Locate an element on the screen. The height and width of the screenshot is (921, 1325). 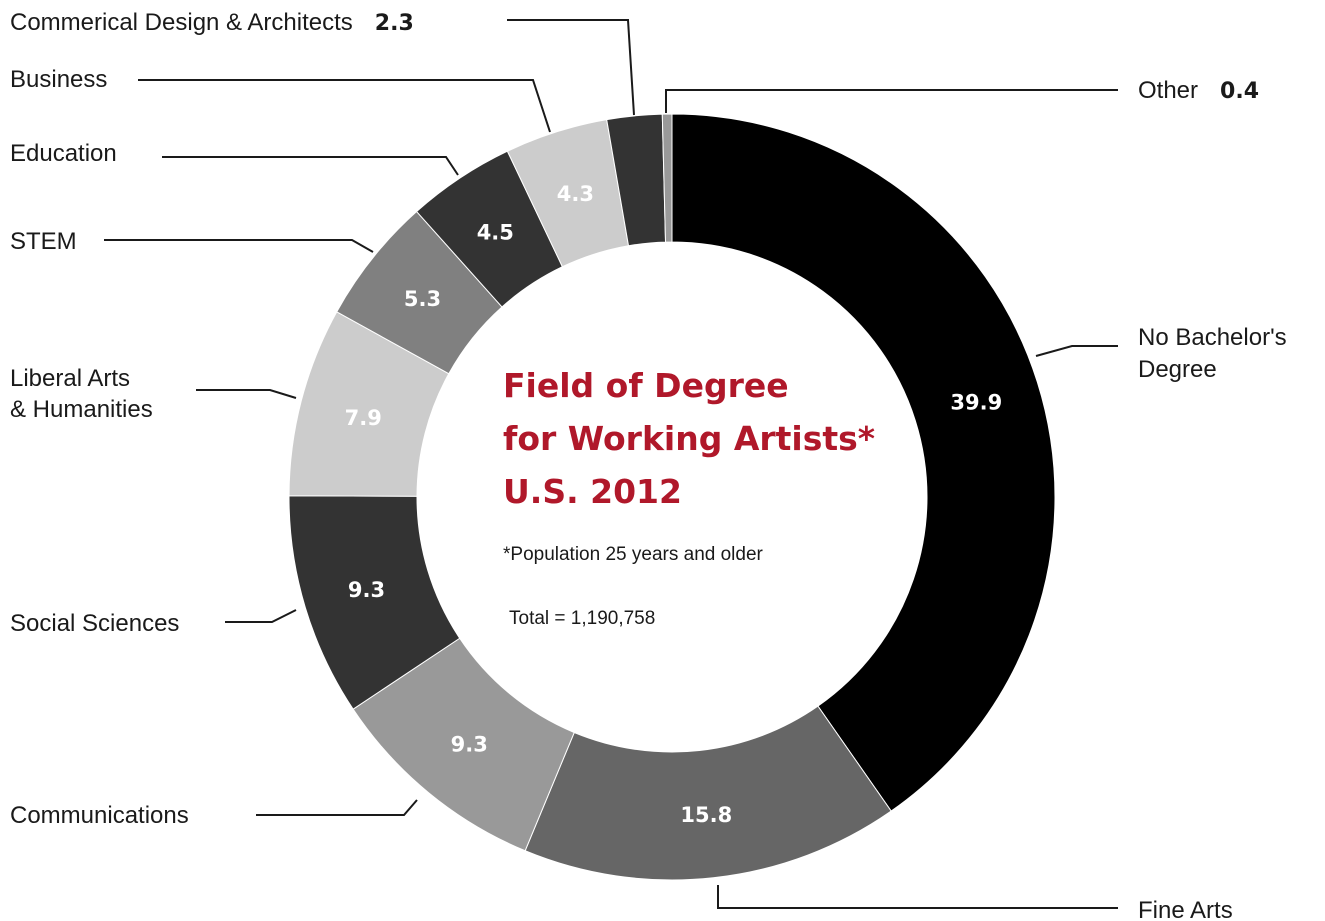
chart-title-line-2: for Working Artists* is located at coordinates (689, 438).